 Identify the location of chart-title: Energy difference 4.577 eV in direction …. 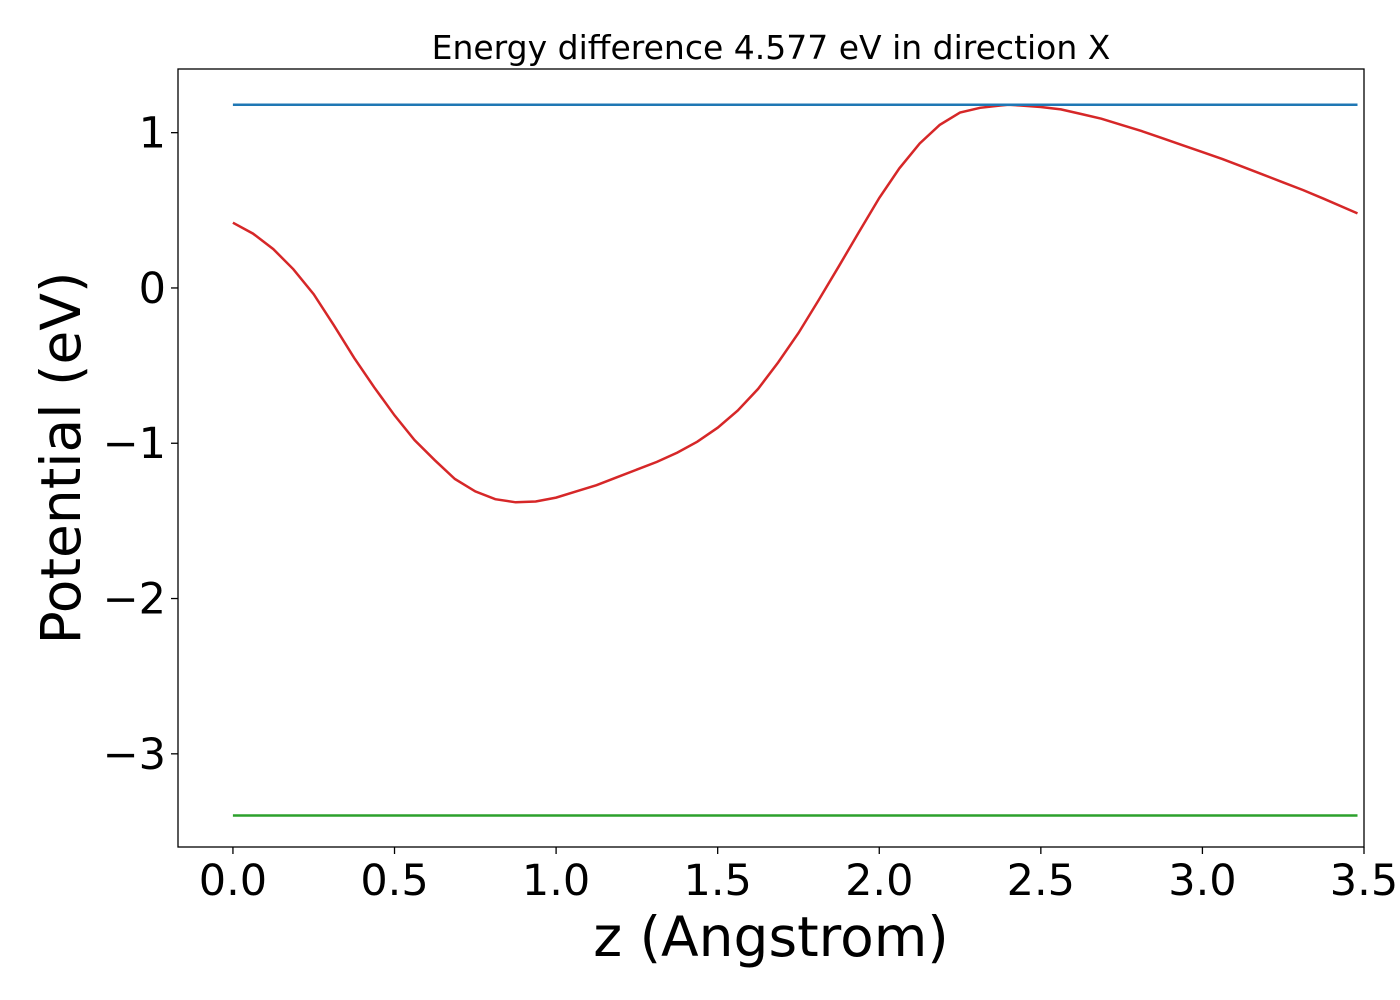
(771, 47).